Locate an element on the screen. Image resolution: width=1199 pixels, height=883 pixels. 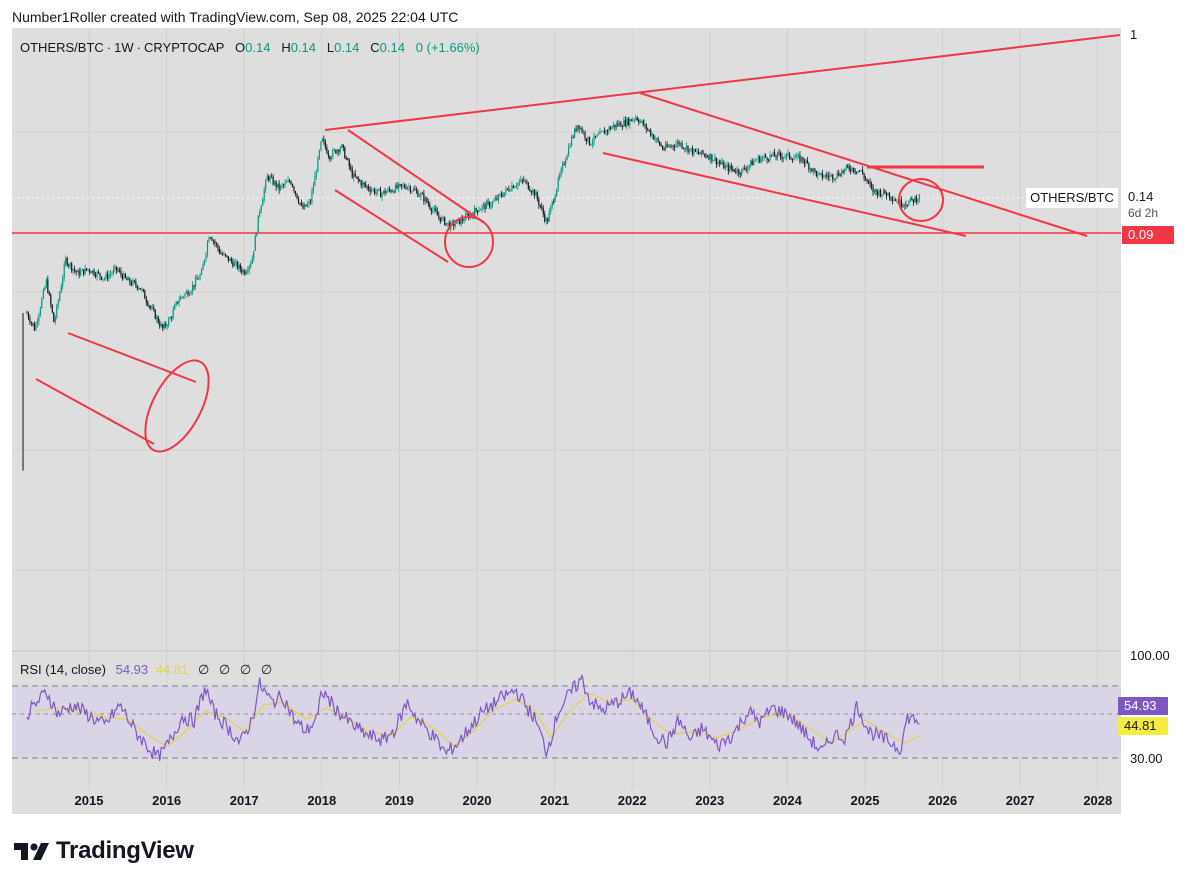
bar-countdown: 6d 2h is located at coordinates (1143, 213).